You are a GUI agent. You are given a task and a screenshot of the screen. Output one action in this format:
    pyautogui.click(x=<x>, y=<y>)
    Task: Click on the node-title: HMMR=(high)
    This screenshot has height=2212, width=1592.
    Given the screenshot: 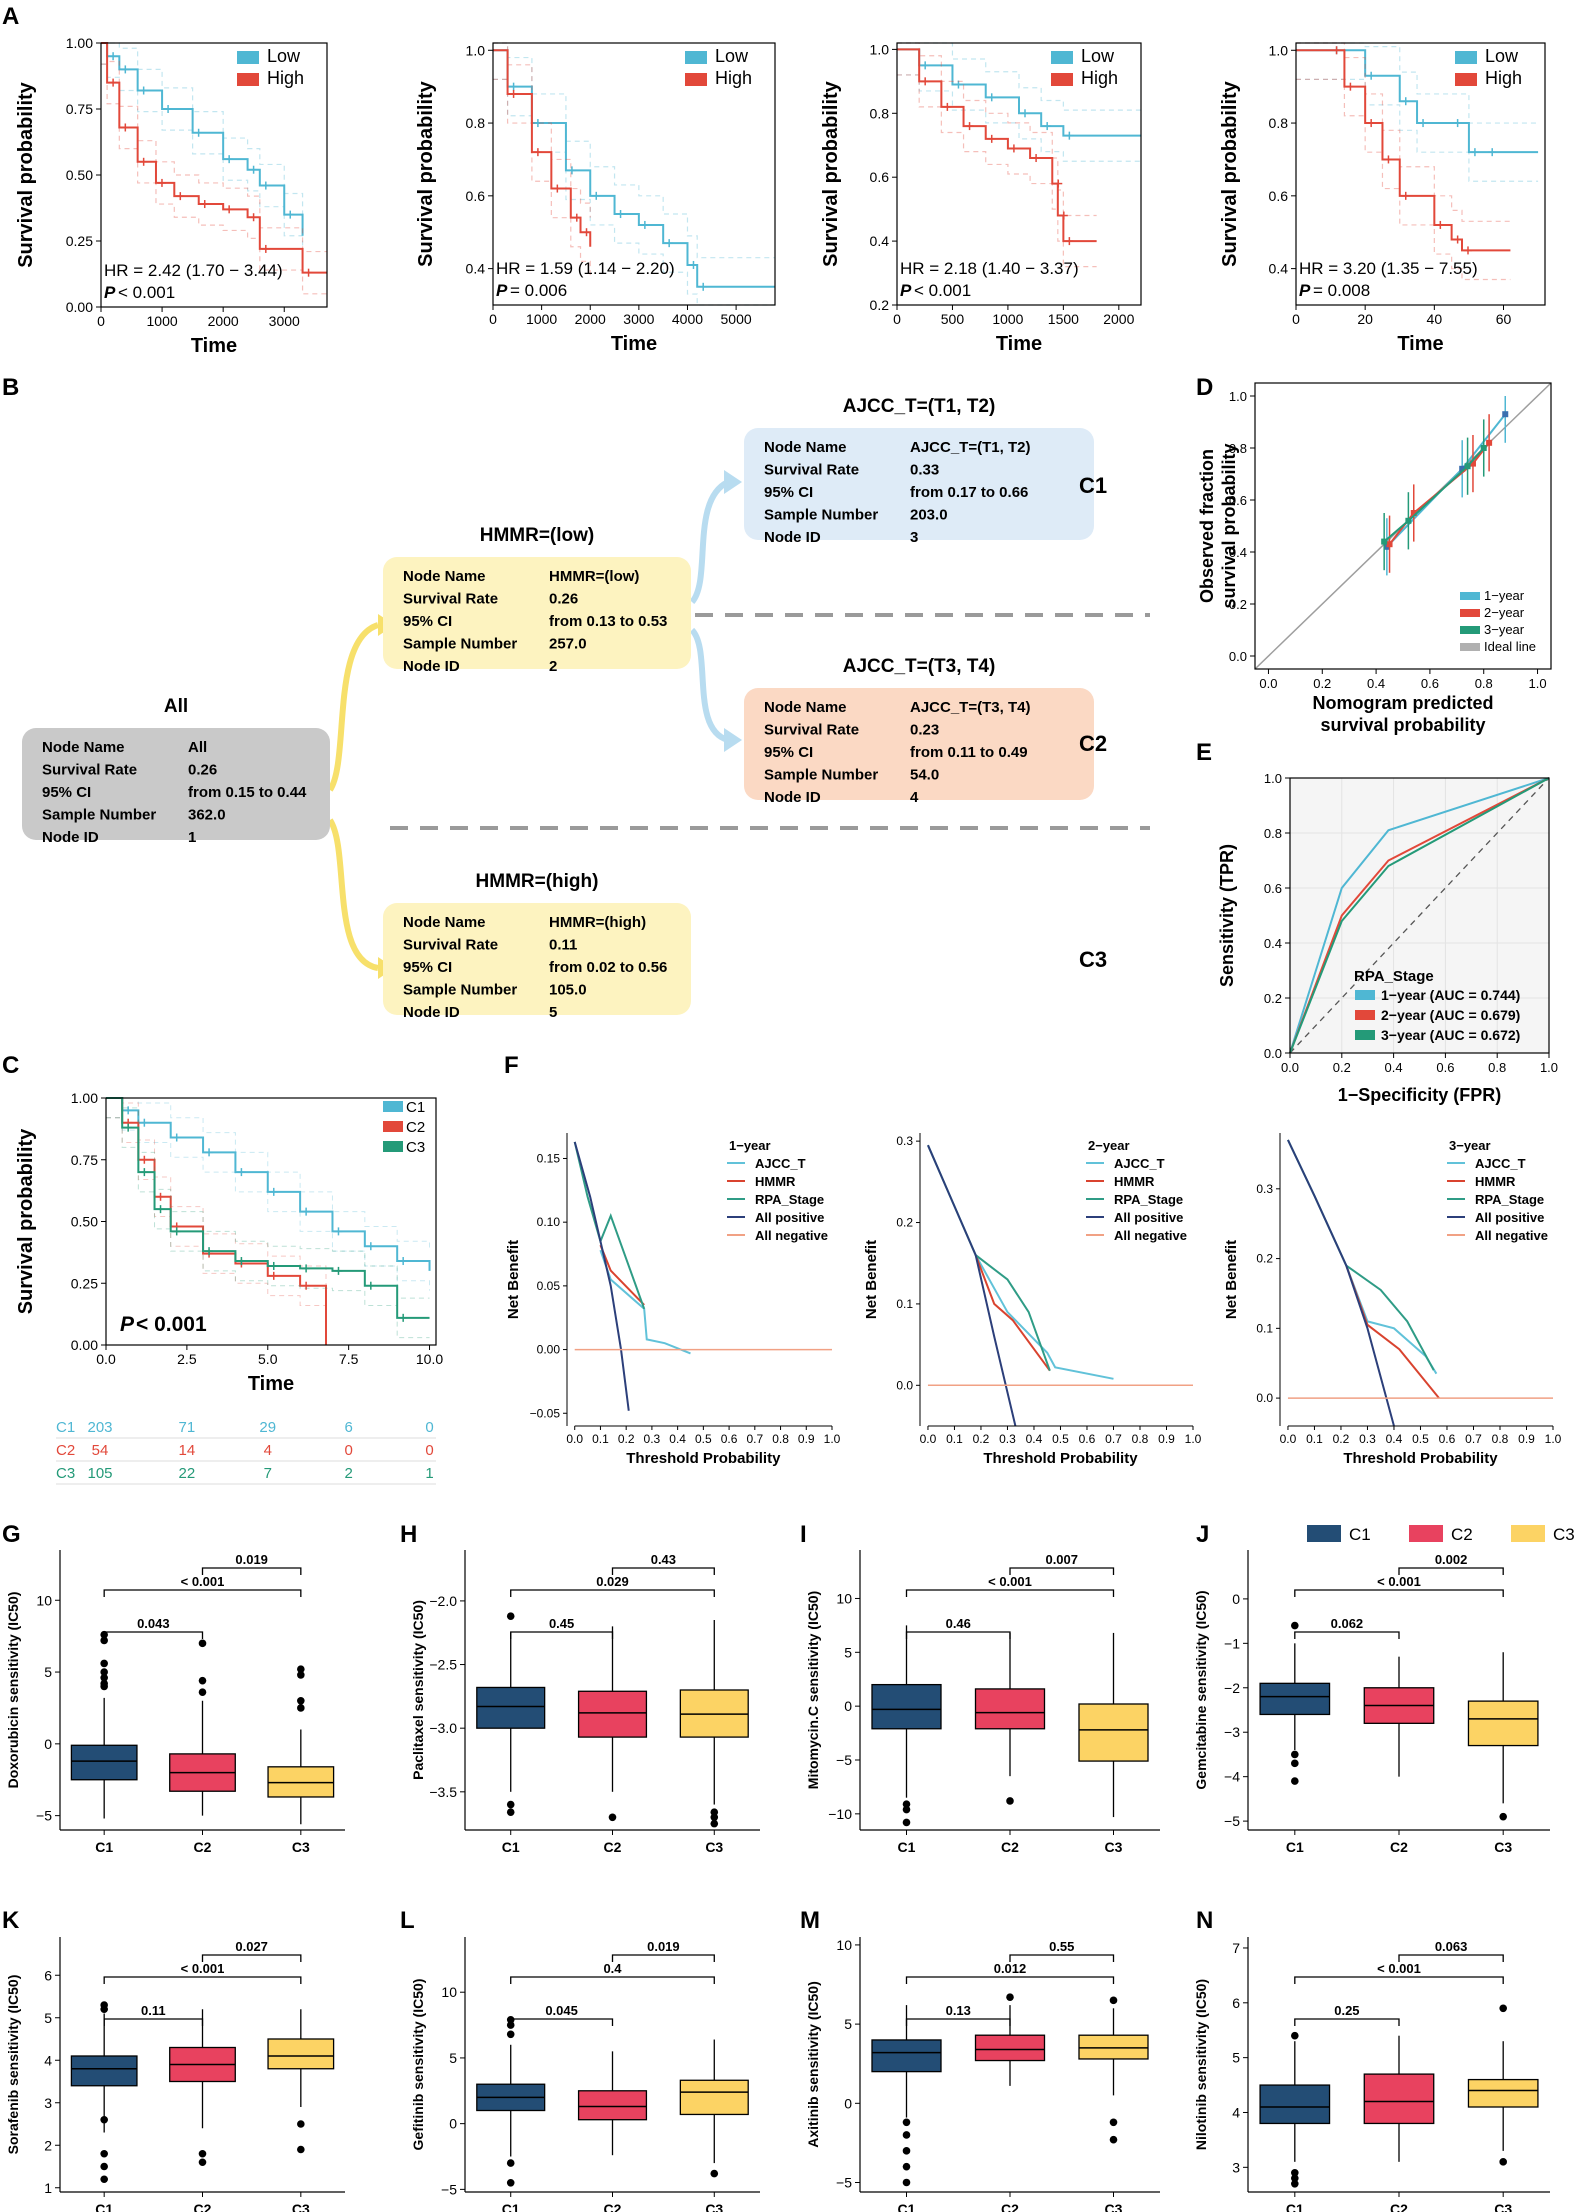 What is the action you would take?
    pyautogui.click(x=537, y=881)
    